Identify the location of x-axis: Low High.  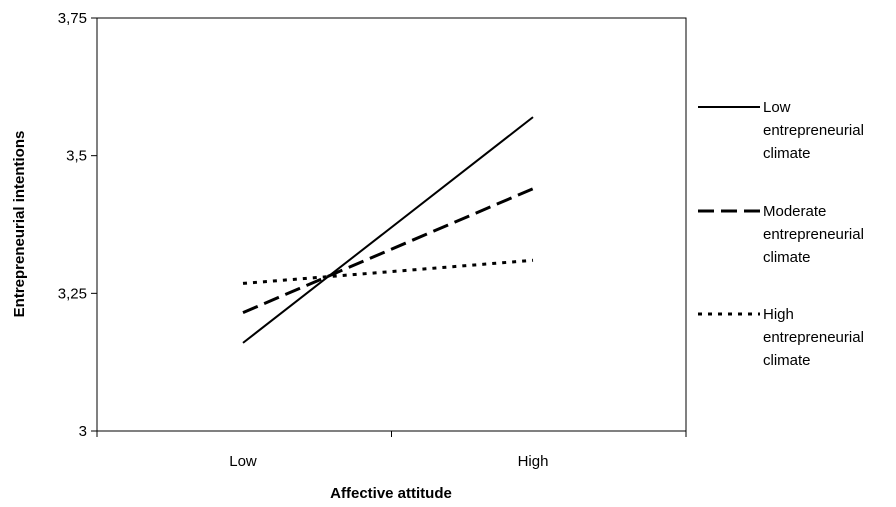
(391, 450).